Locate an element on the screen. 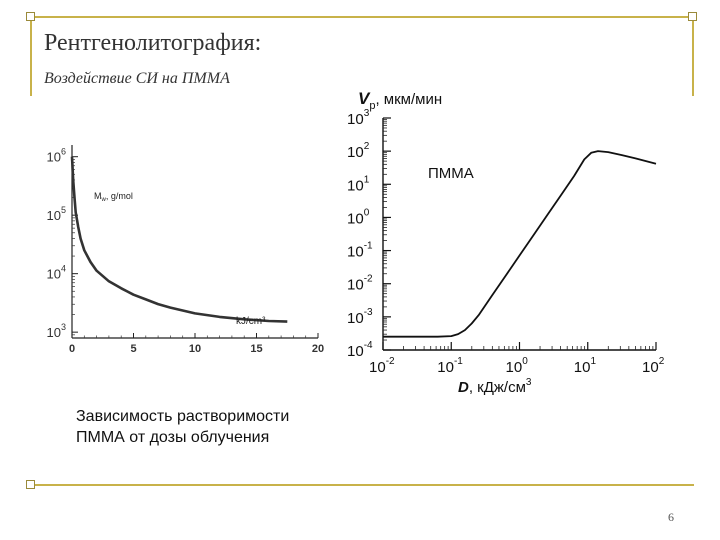 This screenshot has height=540, width=720. frame-right-rule is located at coordinates (693, 56).